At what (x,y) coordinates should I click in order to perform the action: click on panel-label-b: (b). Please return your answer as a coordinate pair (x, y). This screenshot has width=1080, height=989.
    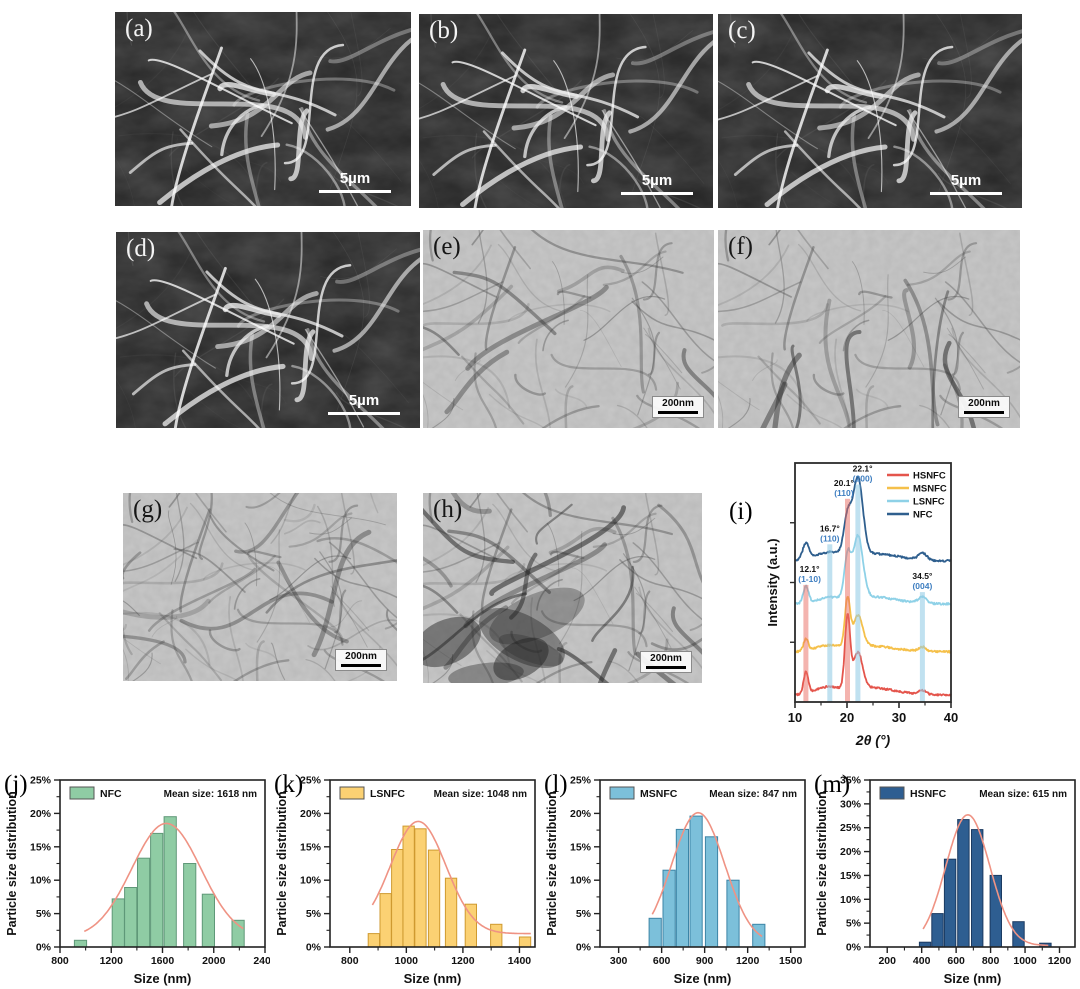
    Looking at the image, I should click on (444, 30).